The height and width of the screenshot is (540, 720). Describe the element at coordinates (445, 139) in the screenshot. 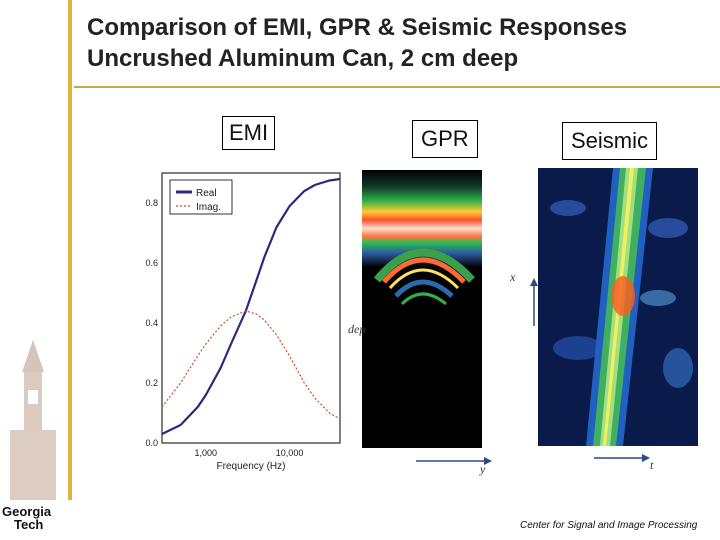

I see `gpr-label: GPR` at that location.